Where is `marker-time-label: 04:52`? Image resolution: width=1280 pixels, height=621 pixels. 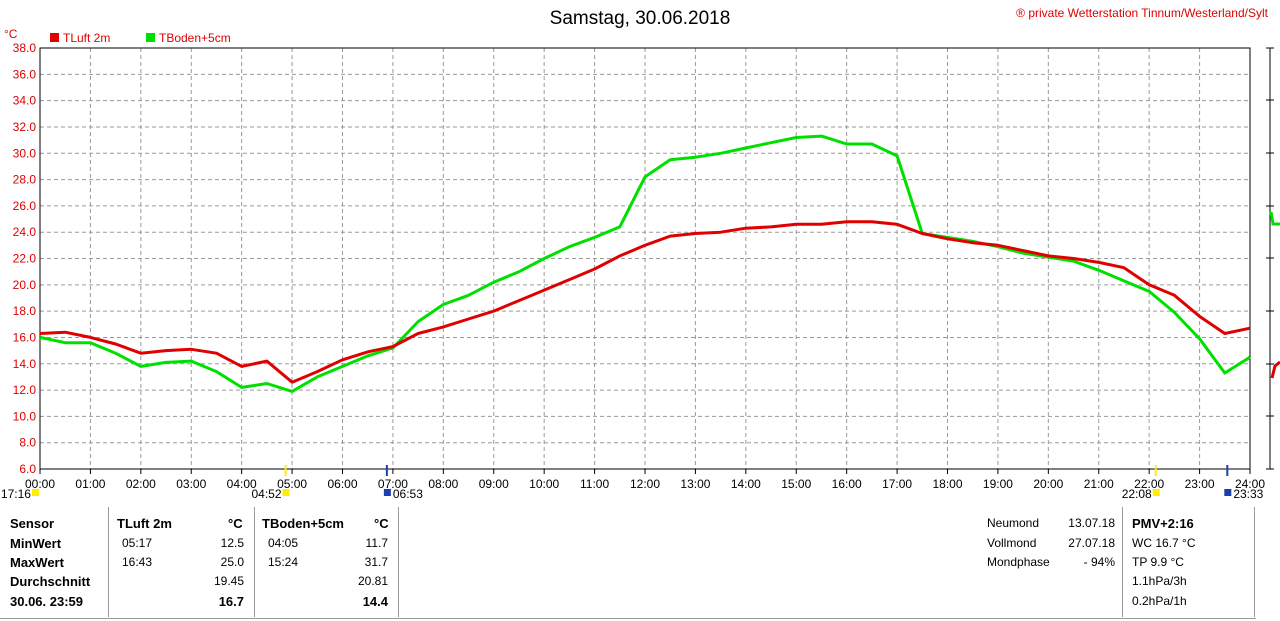 marker-time-label: 04:52 is located at coordinates (266, 494).